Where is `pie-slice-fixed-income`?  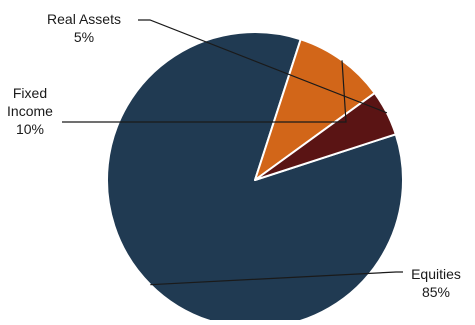
pie-slice-fixed-income is located at coordinates (315, 109).